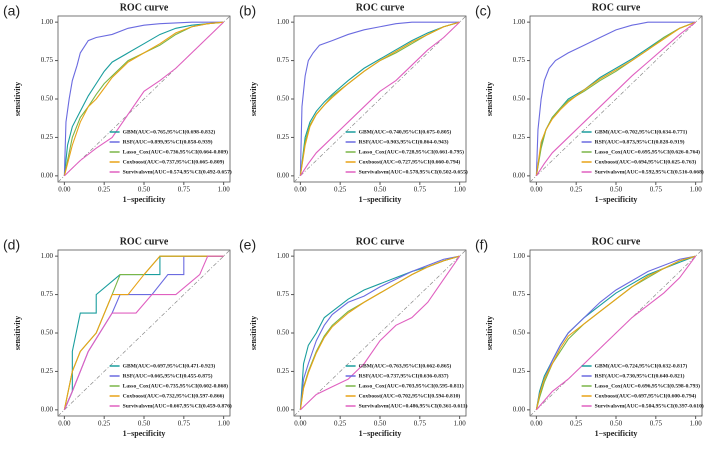  What do you see at coordinates (649, 405) in the screenshot?
I see `legend-label: Survivalsvm(AUC=0.504,95%CI(0.397-0.610)` at bounding box center [649, 405].